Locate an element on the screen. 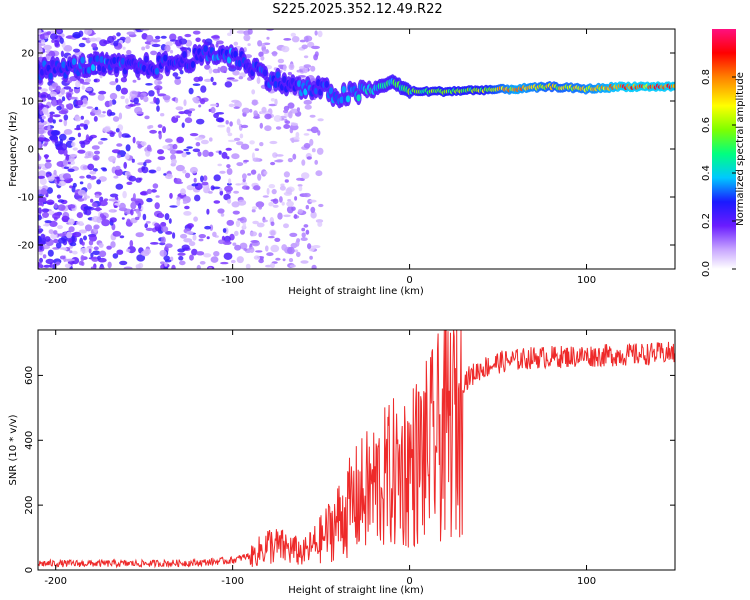 This screenshot has height=600, width=750. colorbar-tick-label: 0.8 is located at coordinates (706, 77).